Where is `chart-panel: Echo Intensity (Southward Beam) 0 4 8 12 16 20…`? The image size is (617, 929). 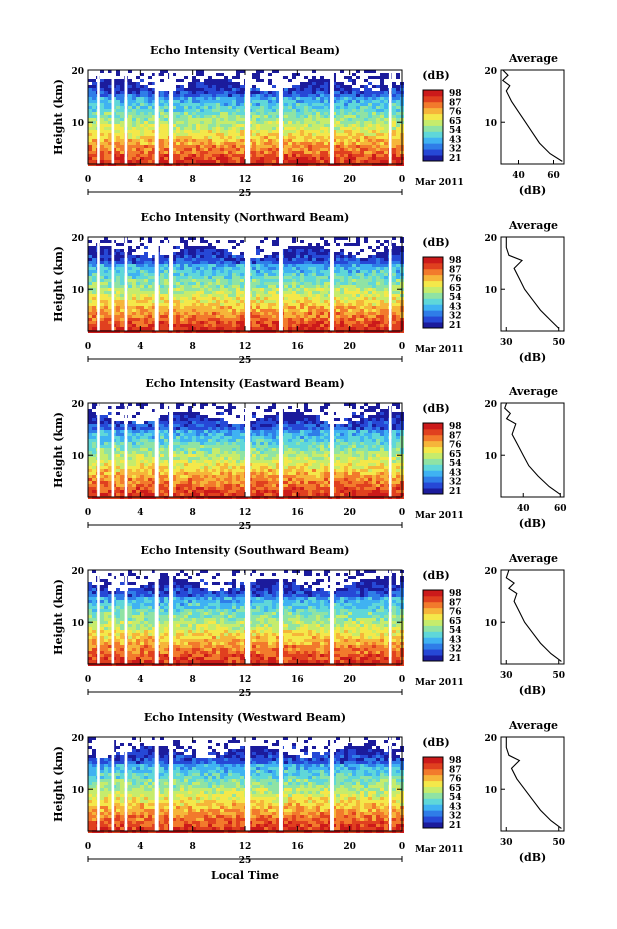 chart-panel: Echo Intensity (Southward Beam) 0 4 8 12 16 20… is located at coordinates (308, 621).